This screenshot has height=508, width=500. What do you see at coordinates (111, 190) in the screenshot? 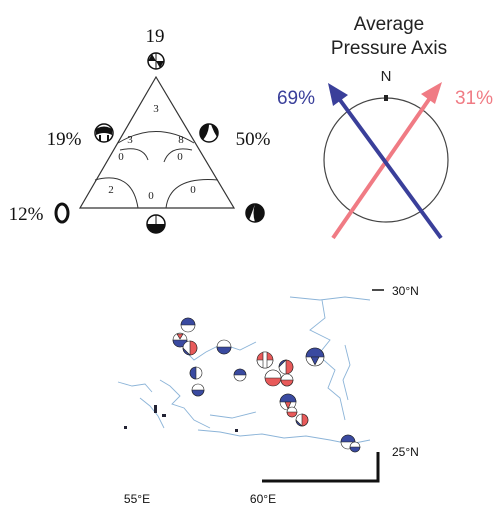
I see `region-count-bottom-left: 2` at bounding box center [111, 190].